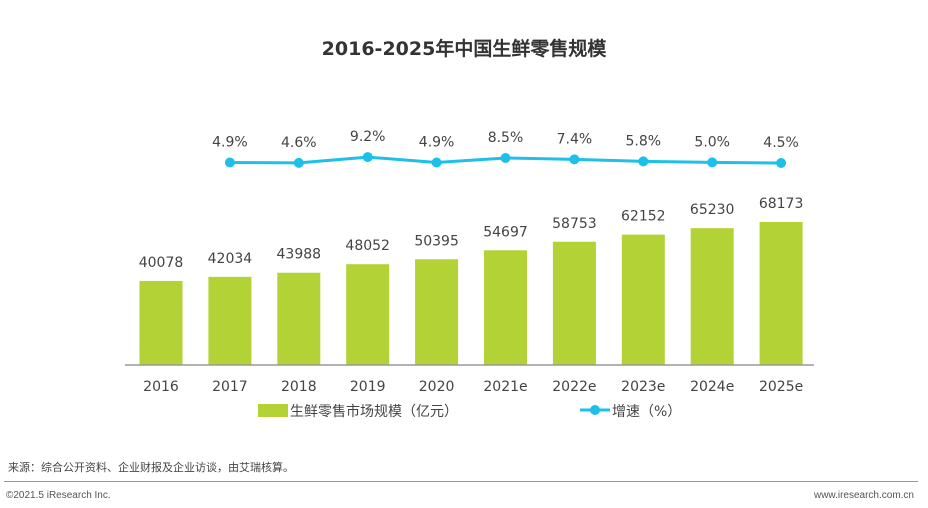 The height and width of the screenshot is (508, 928). I want to click on bar-value-label: 54697, so click(505, 232).